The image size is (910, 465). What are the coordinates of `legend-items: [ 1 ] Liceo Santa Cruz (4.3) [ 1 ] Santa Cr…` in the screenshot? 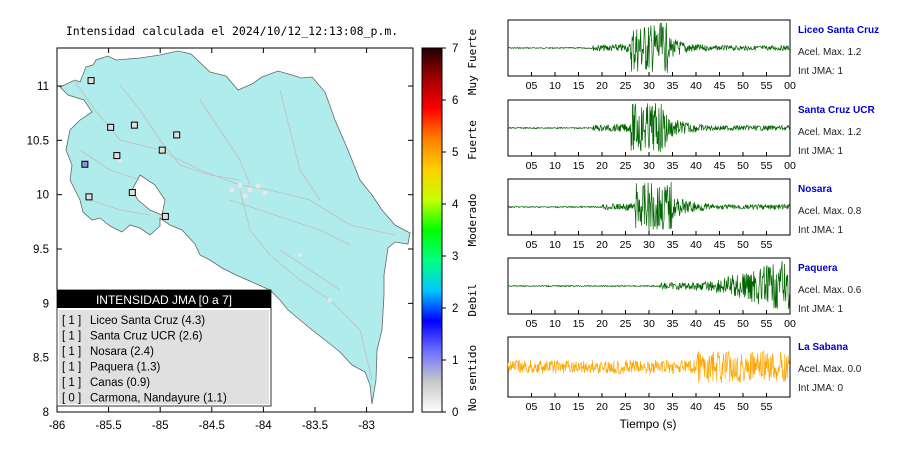 It's located at (144, 360).